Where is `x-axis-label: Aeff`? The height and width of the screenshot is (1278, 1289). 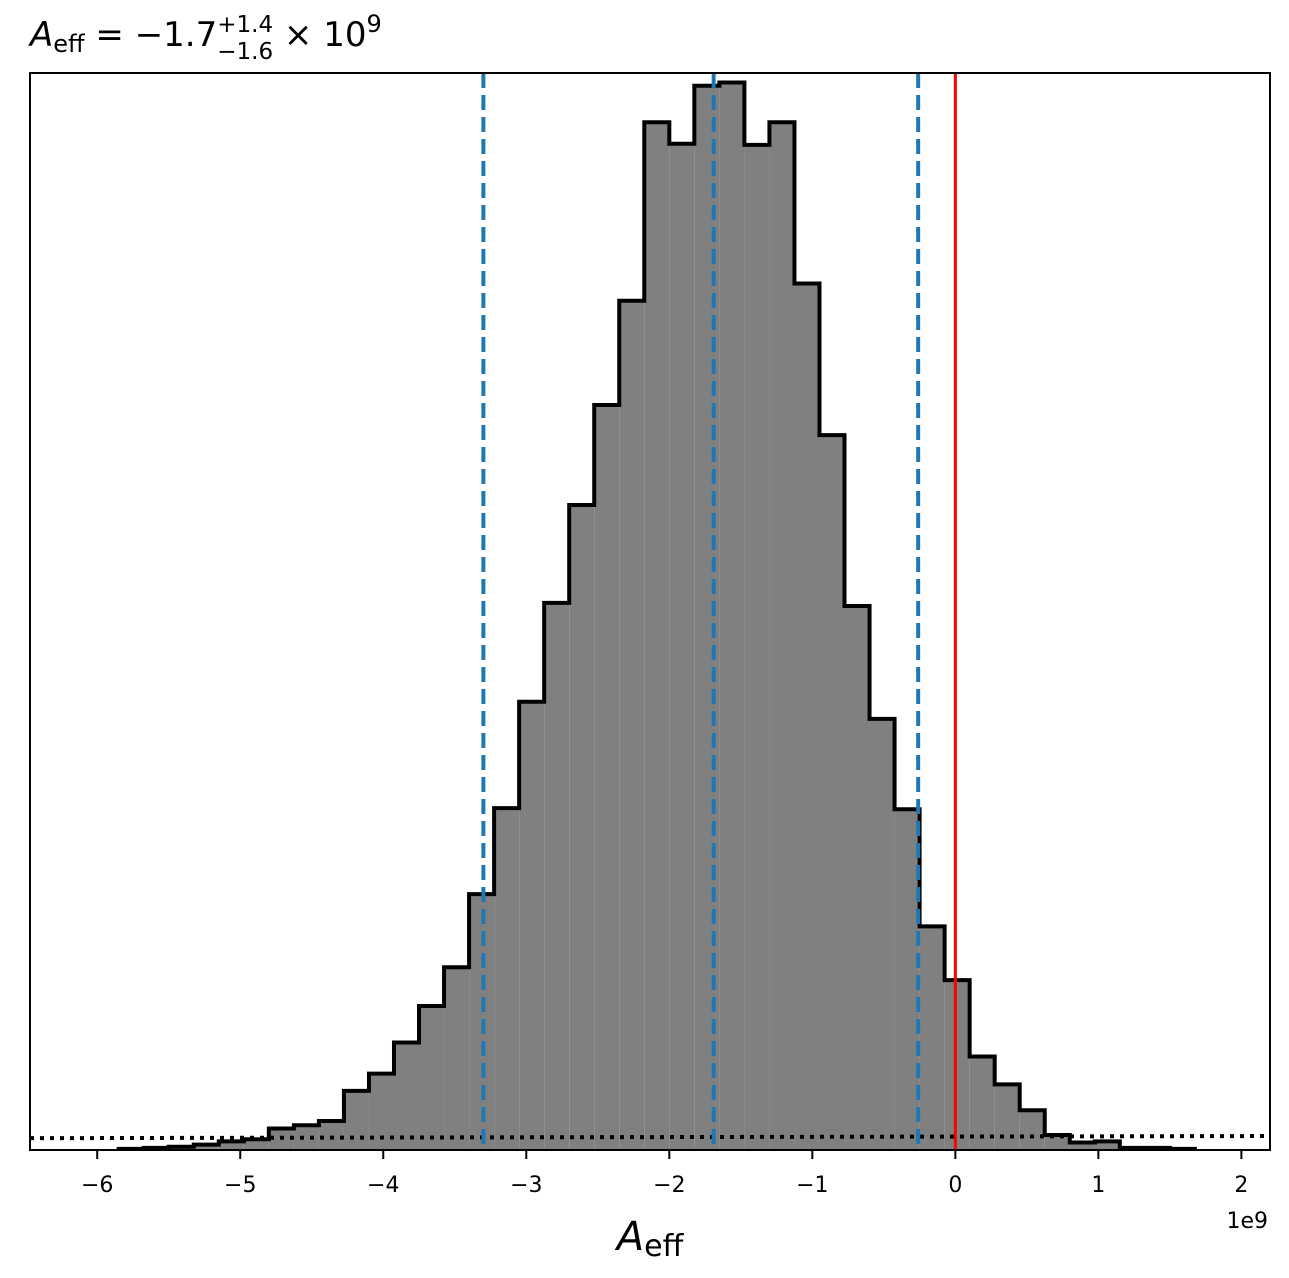
x-axis-label: Aeff is located at coordinates (649, 1239).